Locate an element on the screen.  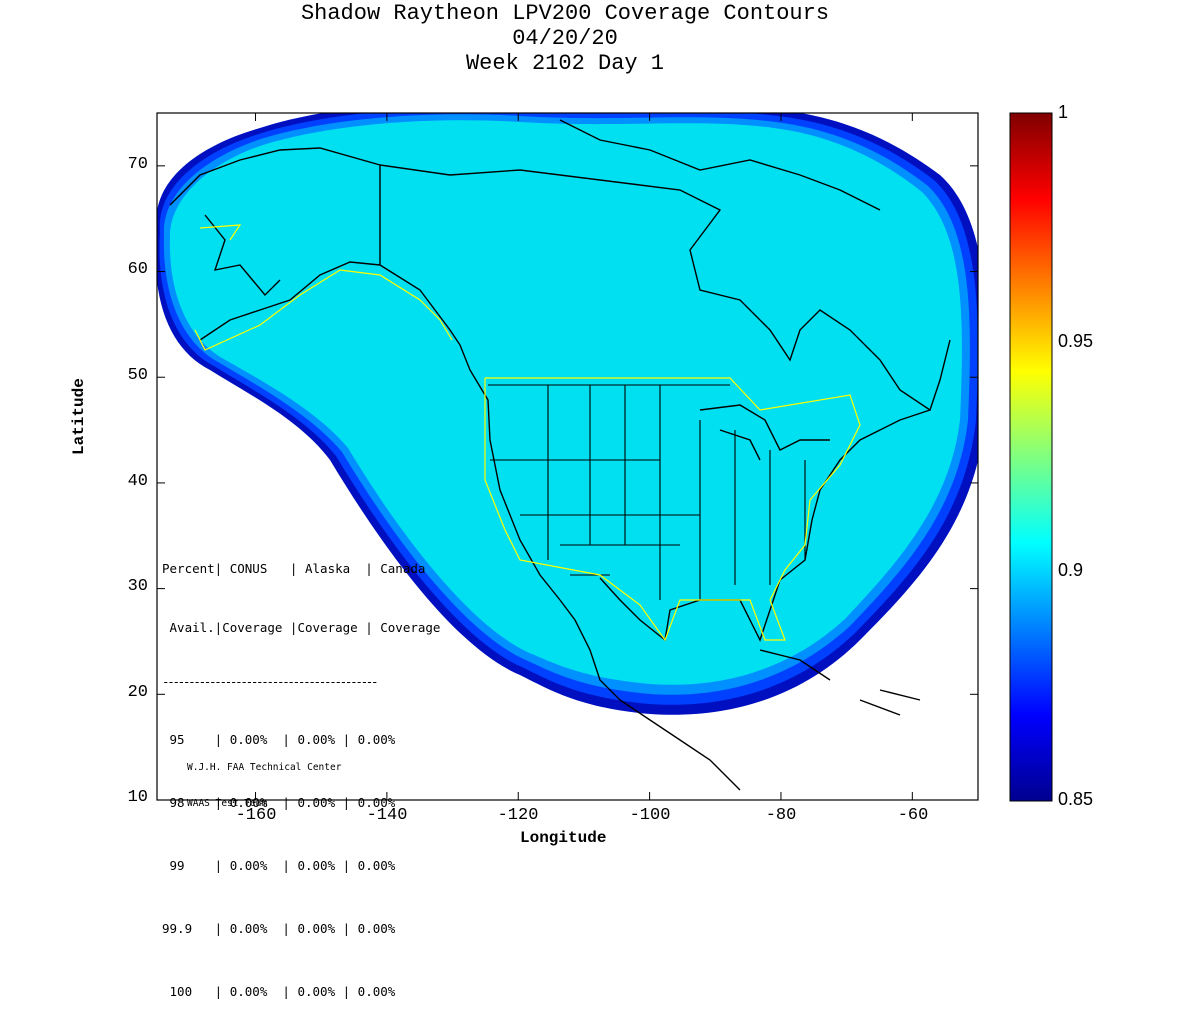
colorbar-tick-label: 0.95 is located at coordinates (1076, 341).